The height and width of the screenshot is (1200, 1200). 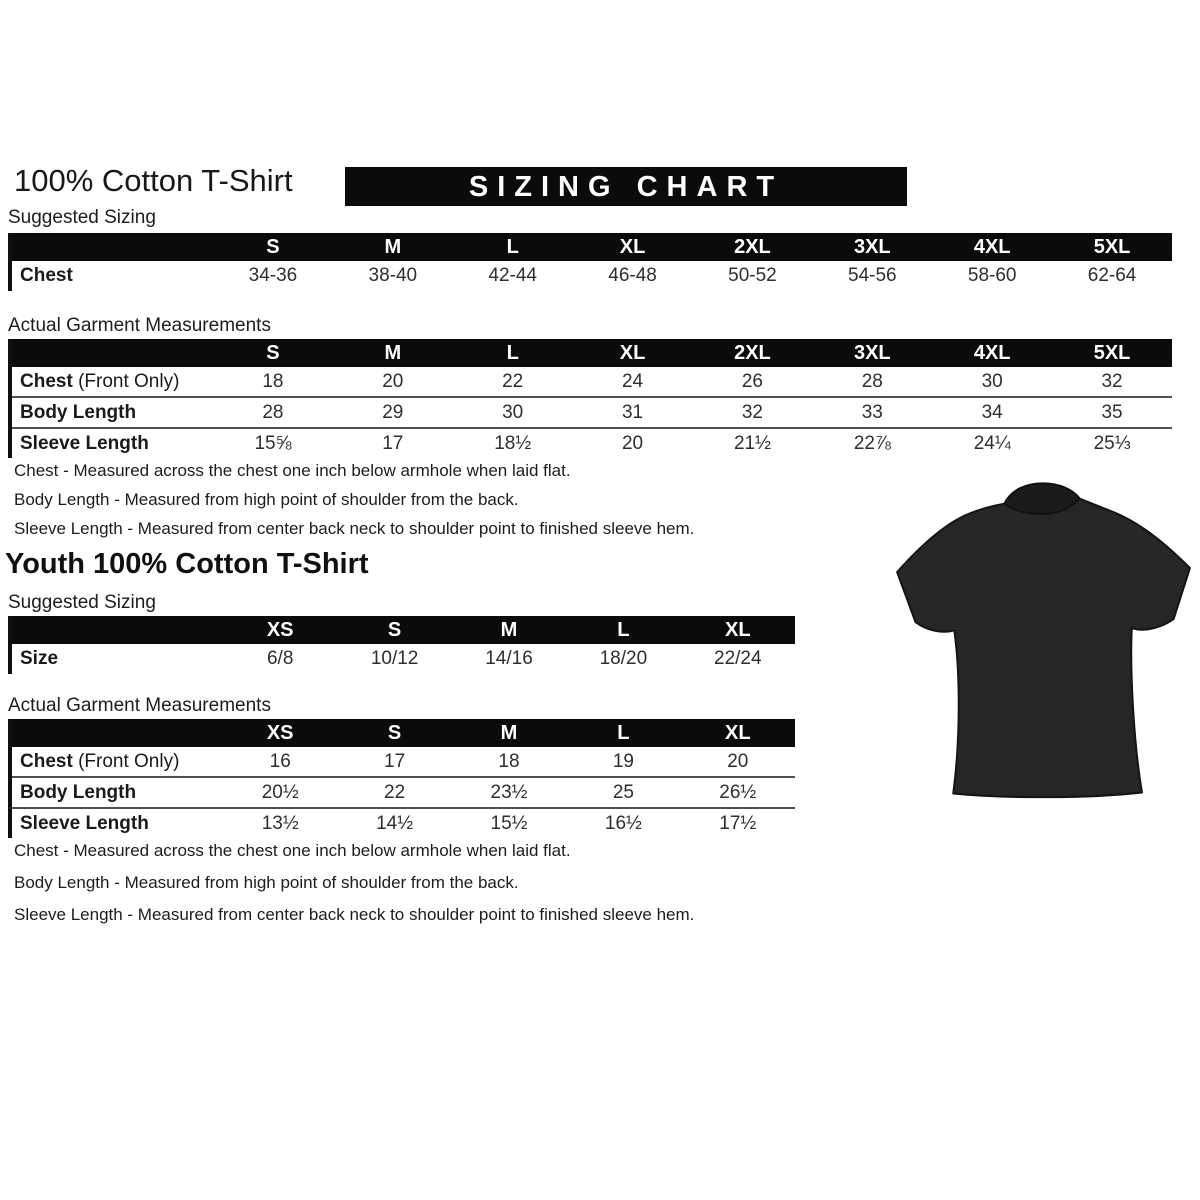 I want to click on value-cell: 58-60, so click(x=992, y=275).